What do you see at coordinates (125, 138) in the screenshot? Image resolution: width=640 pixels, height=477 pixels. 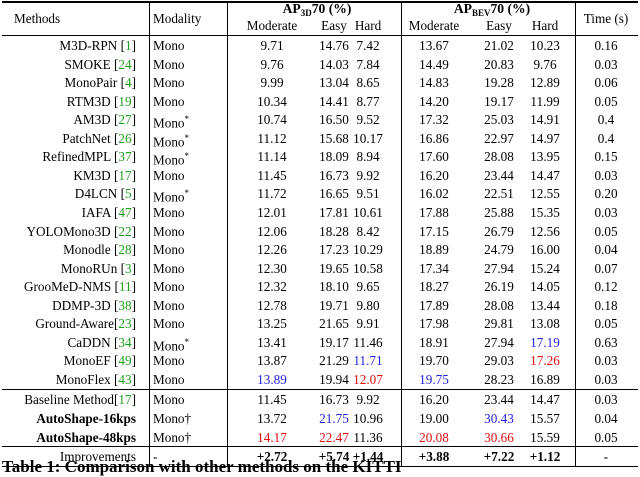 I see `citation-link: 26` at bounding box center [125, 138].